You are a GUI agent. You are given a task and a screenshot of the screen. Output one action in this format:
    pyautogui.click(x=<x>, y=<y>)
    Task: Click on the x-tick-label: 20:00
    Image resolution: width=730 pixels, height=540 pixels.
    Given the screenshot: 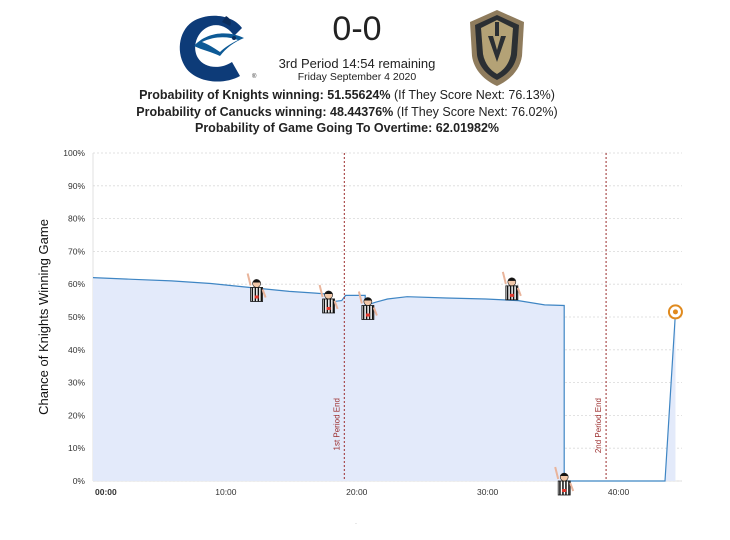 What is the action you would take?
    pyautogui.click(x=357, y=492)
    